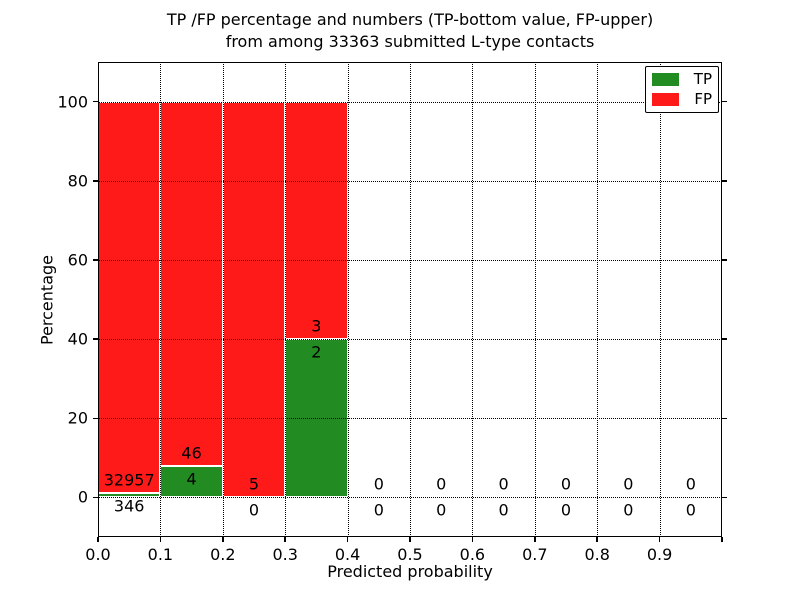 This screenshot has height=600, width=800. Describe the element at coordinates (160, 554) in the screenshot. I see `x-tick-label: 0.1` at that location.